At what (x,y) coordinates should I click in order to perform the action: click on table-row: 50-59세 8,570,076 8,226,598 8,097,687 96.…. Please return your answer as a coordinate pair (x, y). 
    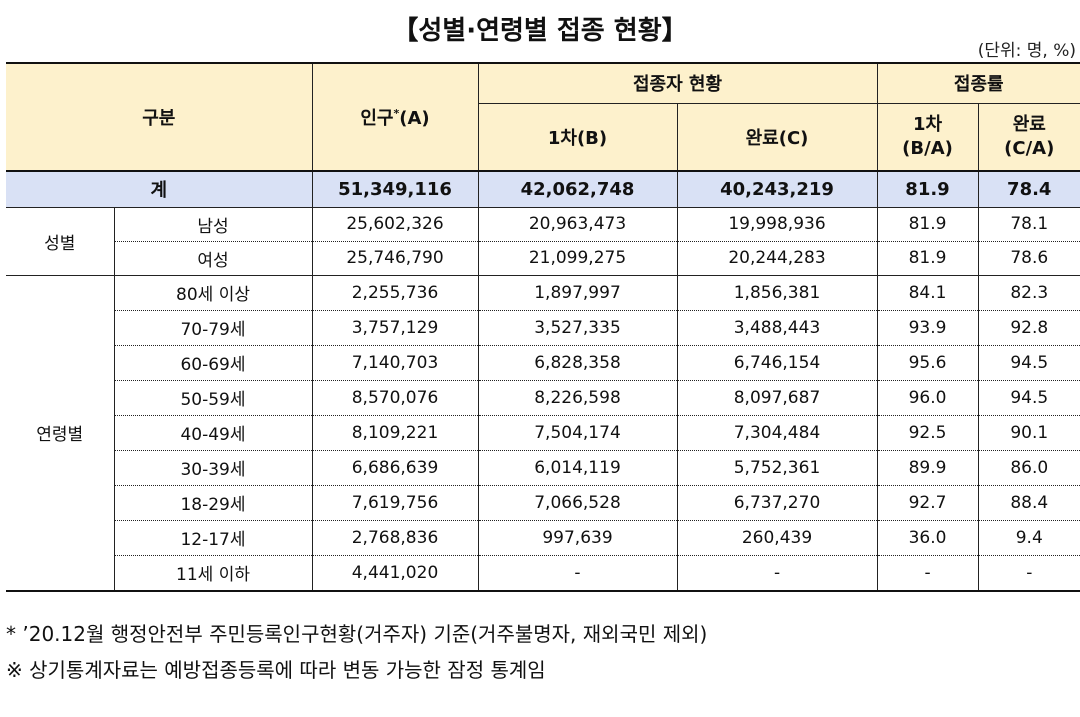
    Looking at the image, I should click on (543, 397).